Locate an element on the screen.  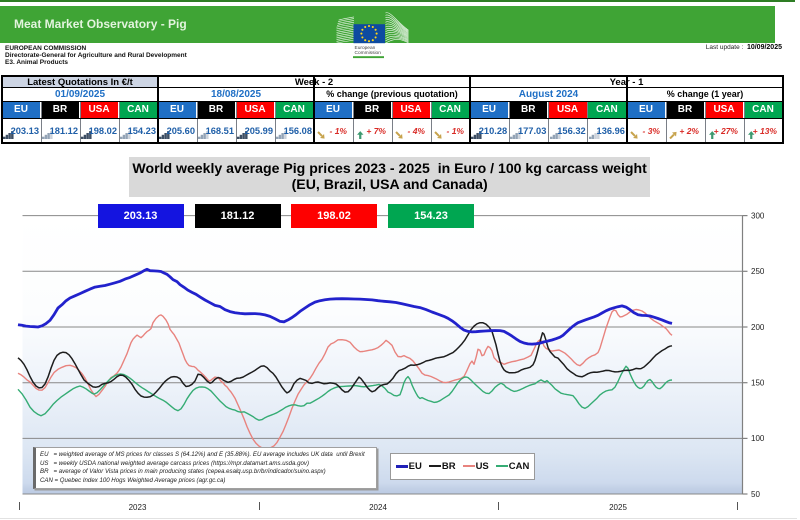
svg-text: 2023 is located at coordinates (138, 507).